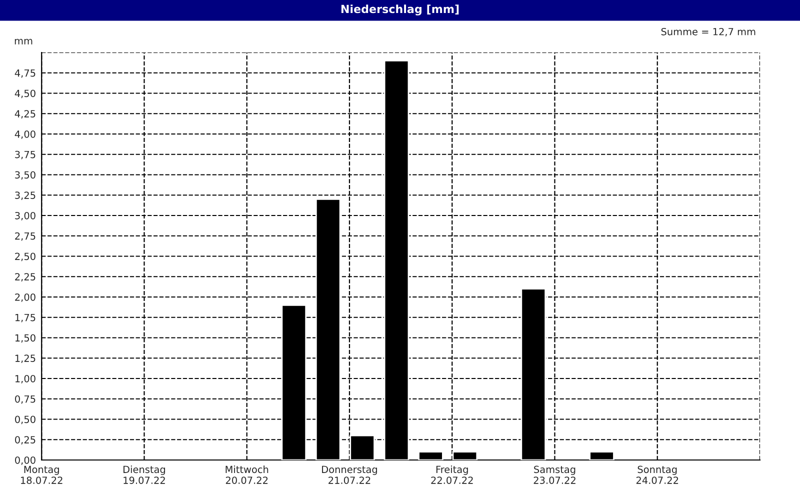 Image resolution: width=800 pixels, height=500 pixels. What do you see at coordinates (657, 475) in the screenshot?
I see `x-tick-label: Sonntag 24.07.22` at bounding box center [657, 475].